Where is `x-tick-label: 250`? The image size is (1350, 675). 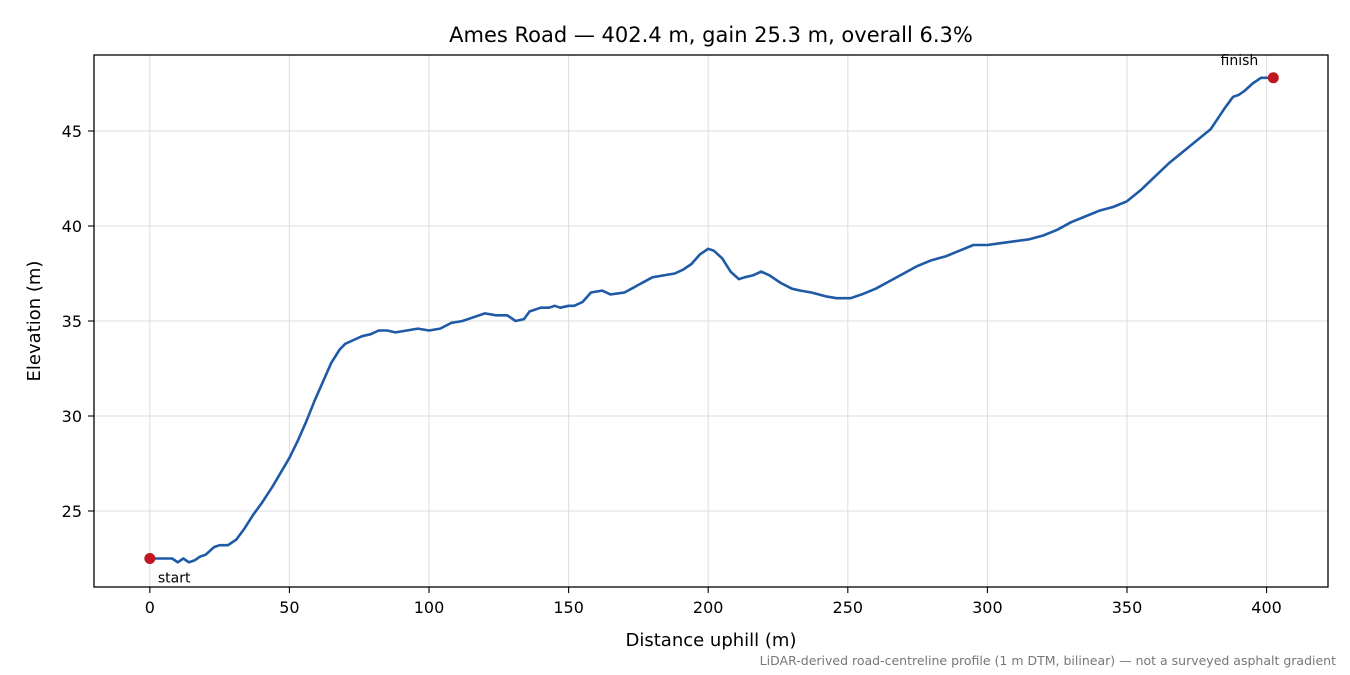
x-tick-label: 250 is located at coordinates (848, 607).